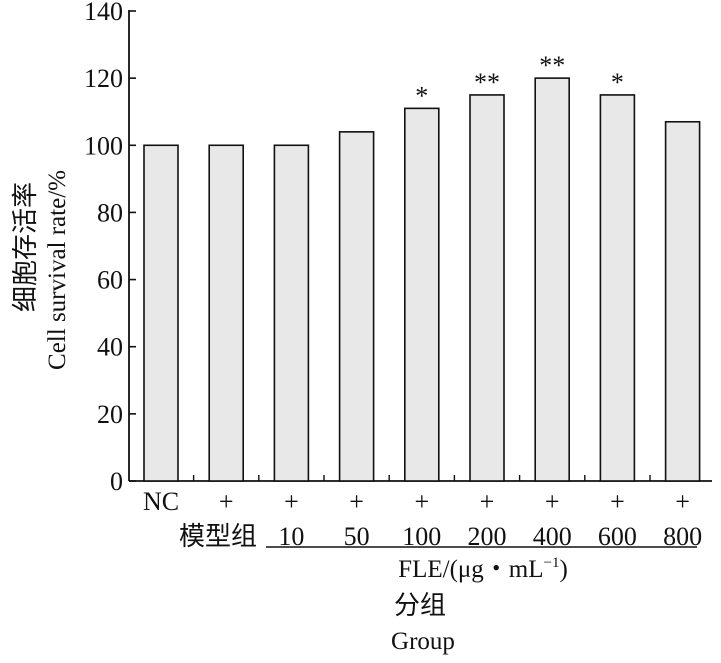  Describe the element at coordinates (110, 280) in the screenshot. I see `y-tick-label: 60` at that location.